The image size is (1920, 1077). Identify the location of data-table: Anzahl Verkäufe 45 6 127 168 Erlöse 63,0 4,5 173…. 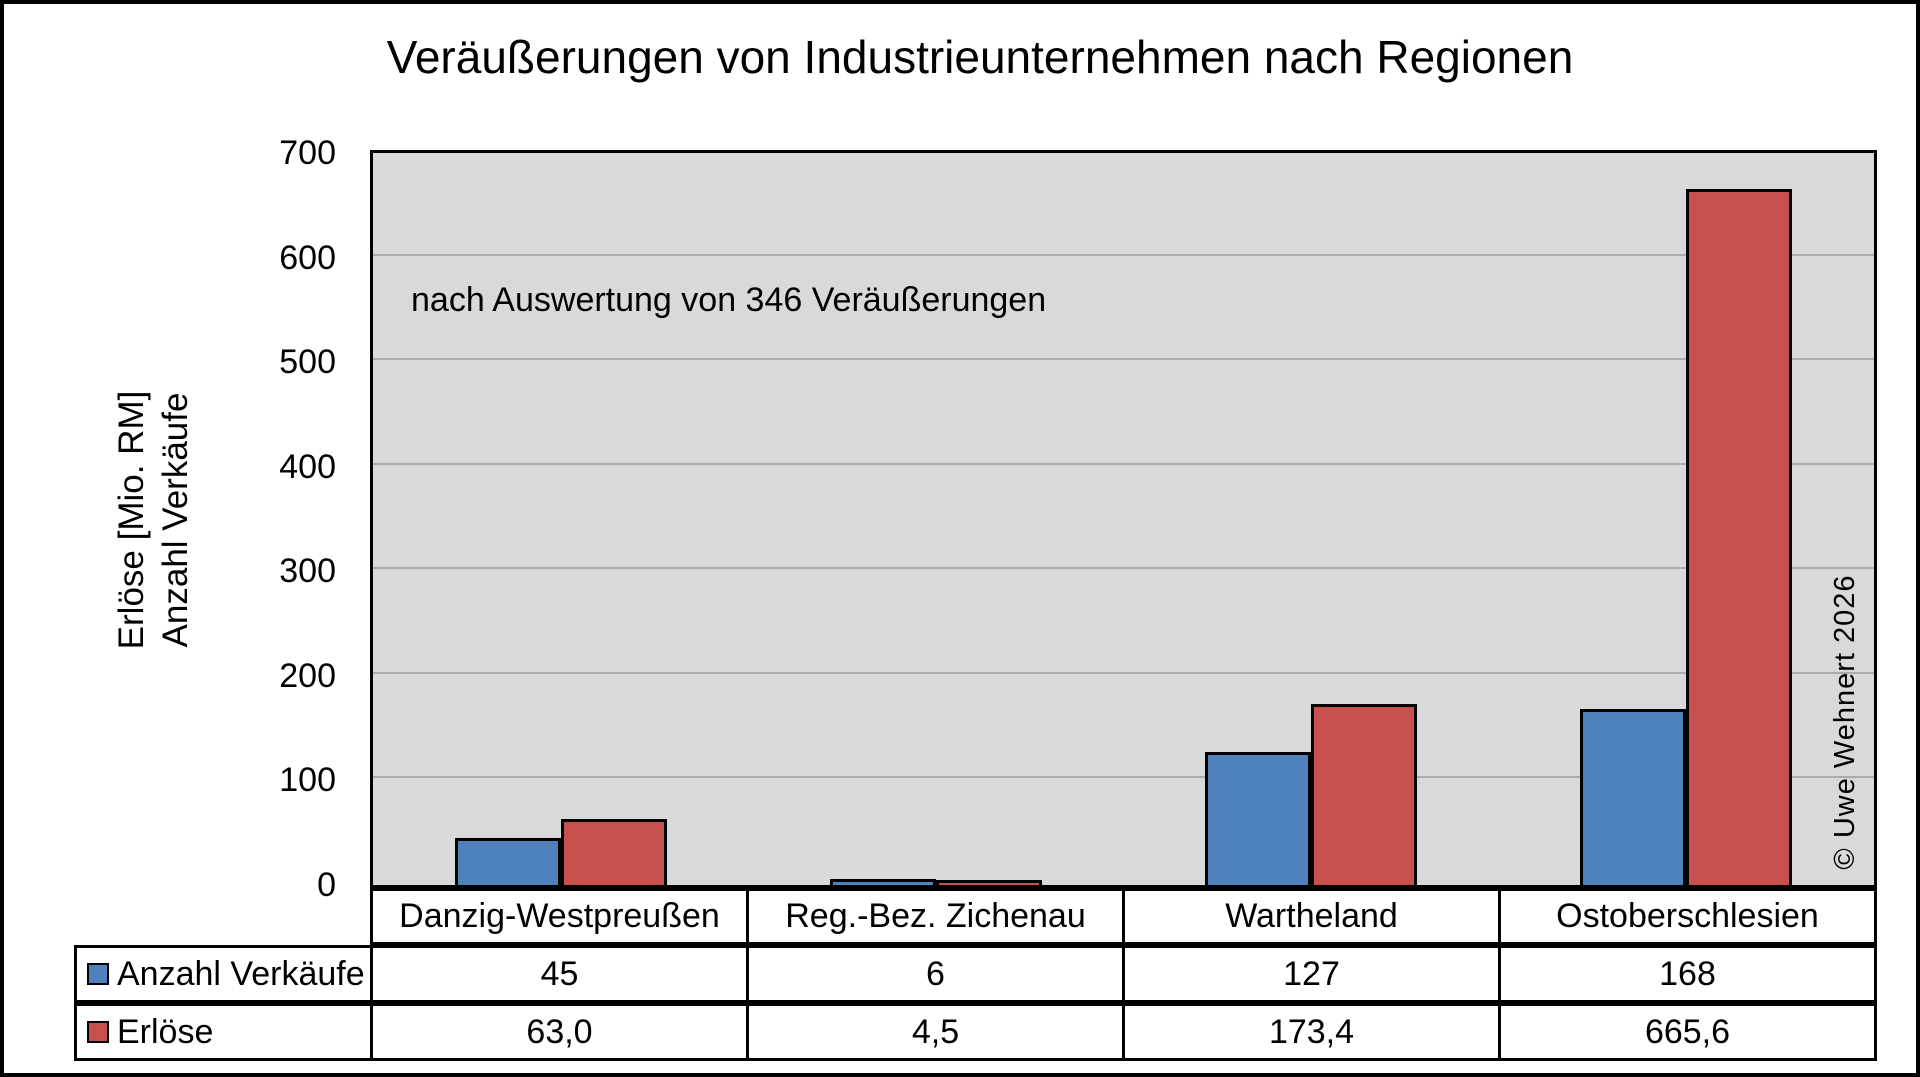
(975, 1003).